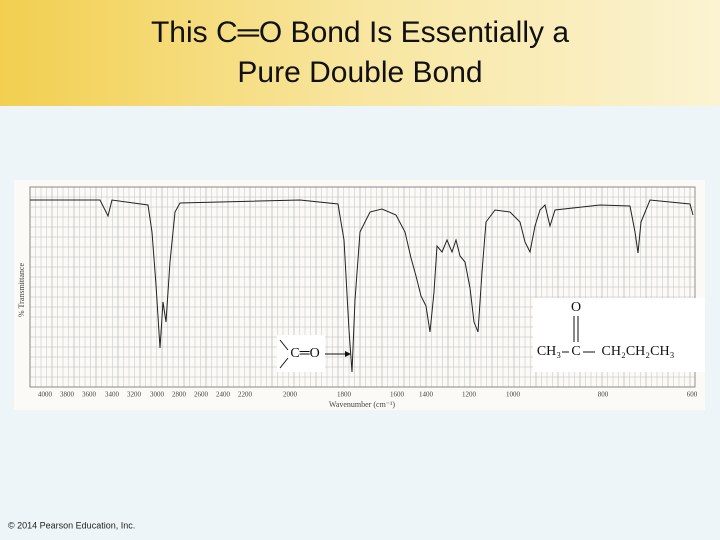 The height and width of the screenshot is (540, 720). Describe the element at coordinates (290, 395) in the screenshot. I see `x-tick-label: 2000` at that location.